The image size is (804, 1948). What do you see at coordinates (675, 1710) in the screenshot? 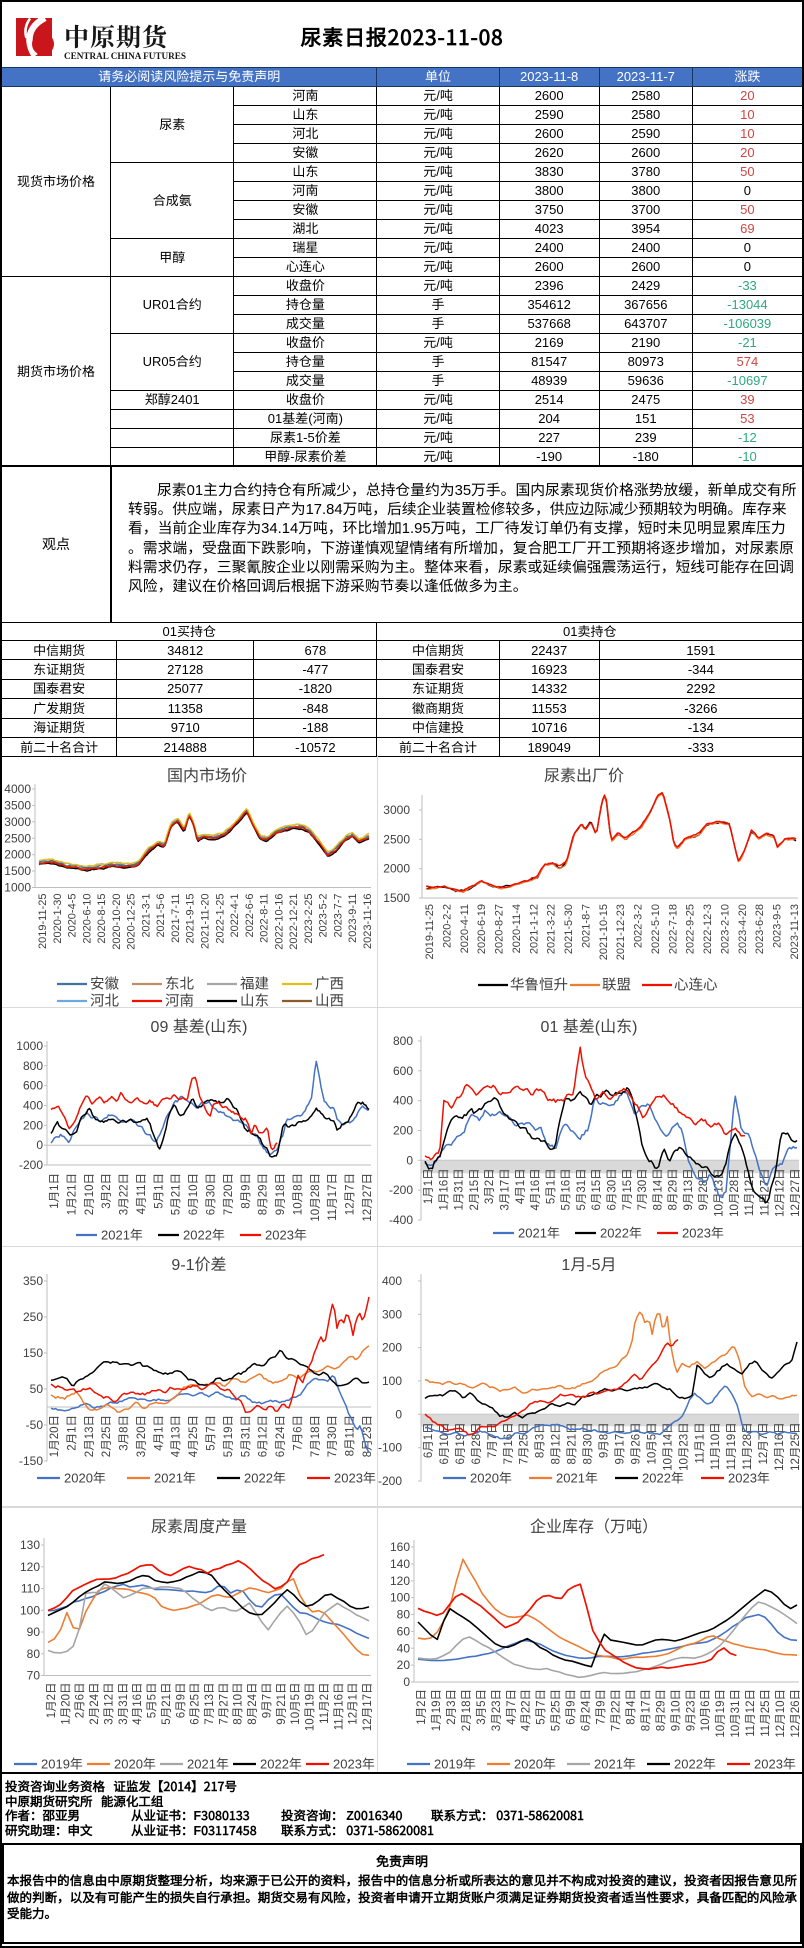
I see `svg-text: 9月10日` at bounding box center [675, 1710].